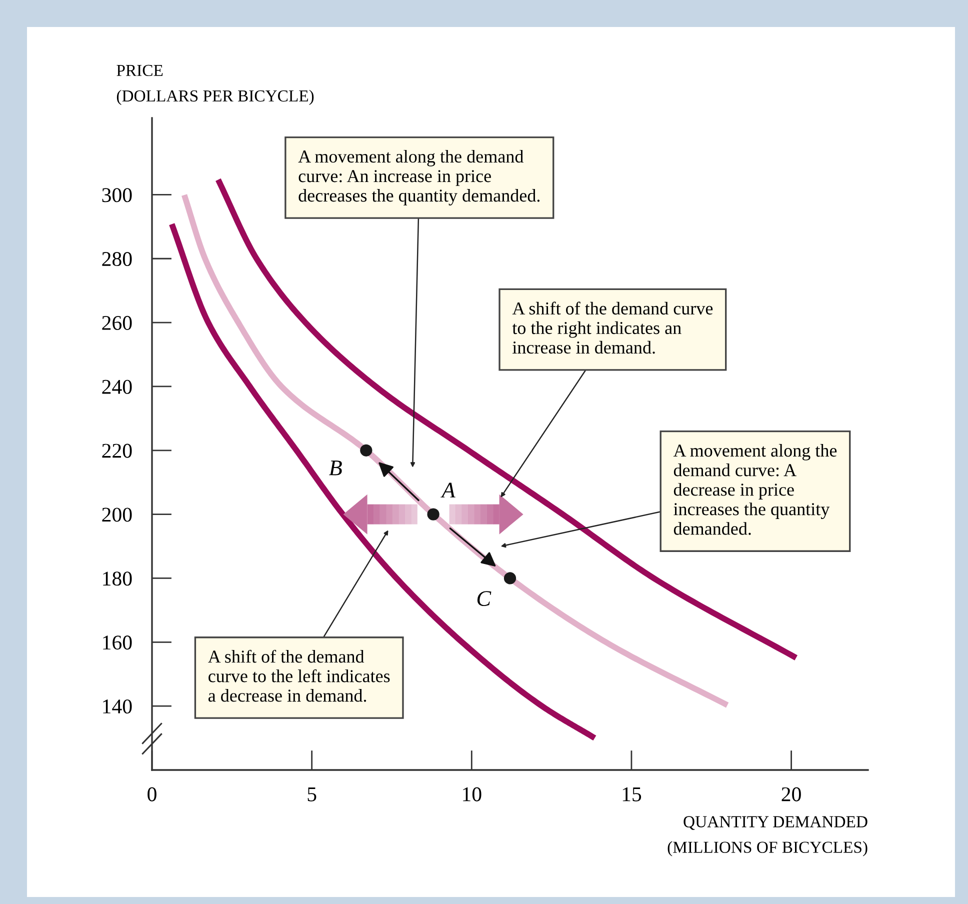  What do you see at coordinates (448, 490) in the screenshot?
I see `annotation: A` at bounding box center [448, 490].